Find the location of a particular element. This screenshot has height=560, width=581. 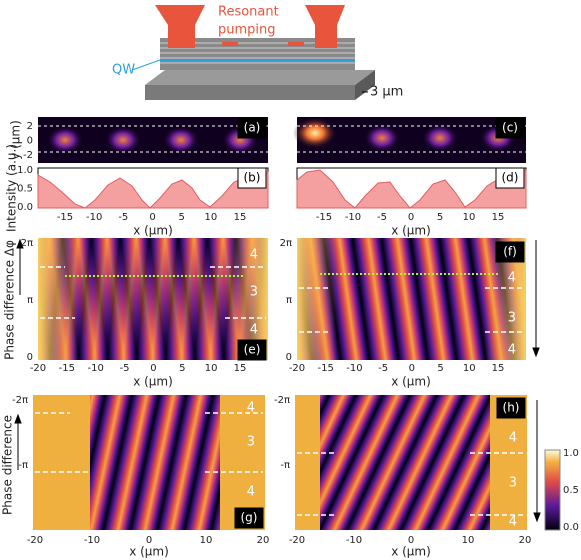

axis-label: Phase difference Δφ is located at coordinates (10, 300).